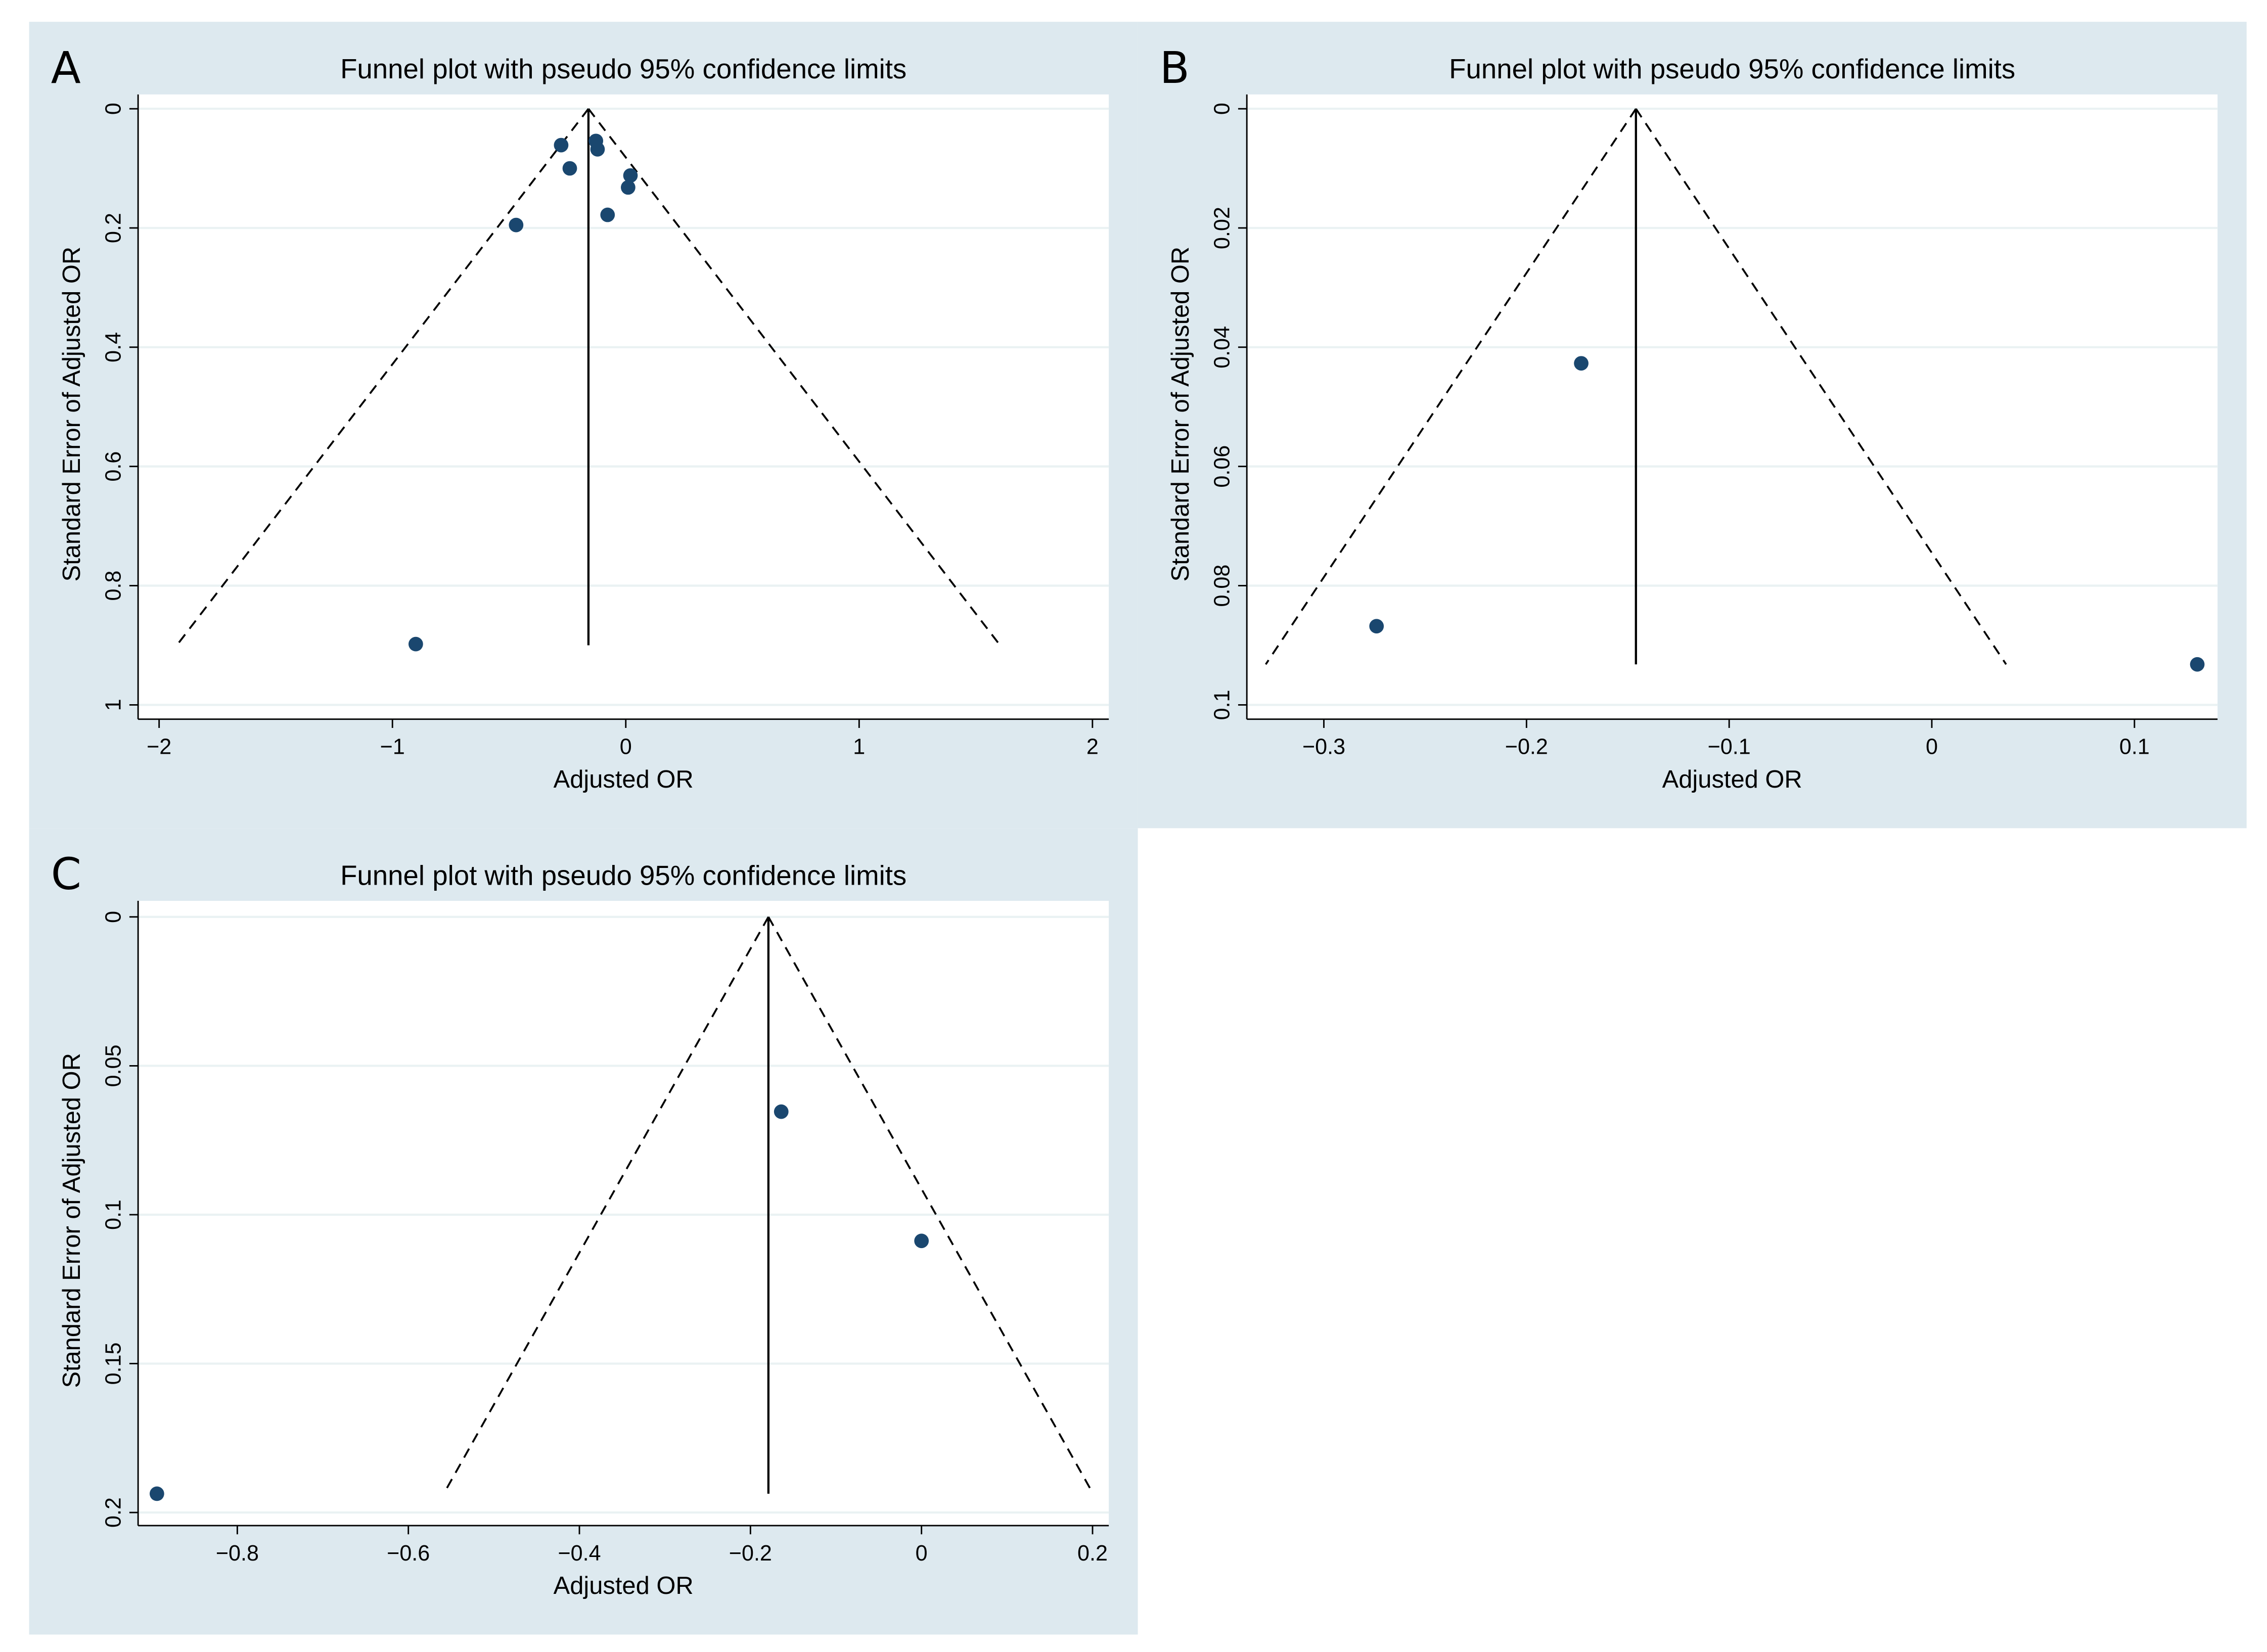  I want to click on y-tick-label: 0.08, so click(1222, 586).